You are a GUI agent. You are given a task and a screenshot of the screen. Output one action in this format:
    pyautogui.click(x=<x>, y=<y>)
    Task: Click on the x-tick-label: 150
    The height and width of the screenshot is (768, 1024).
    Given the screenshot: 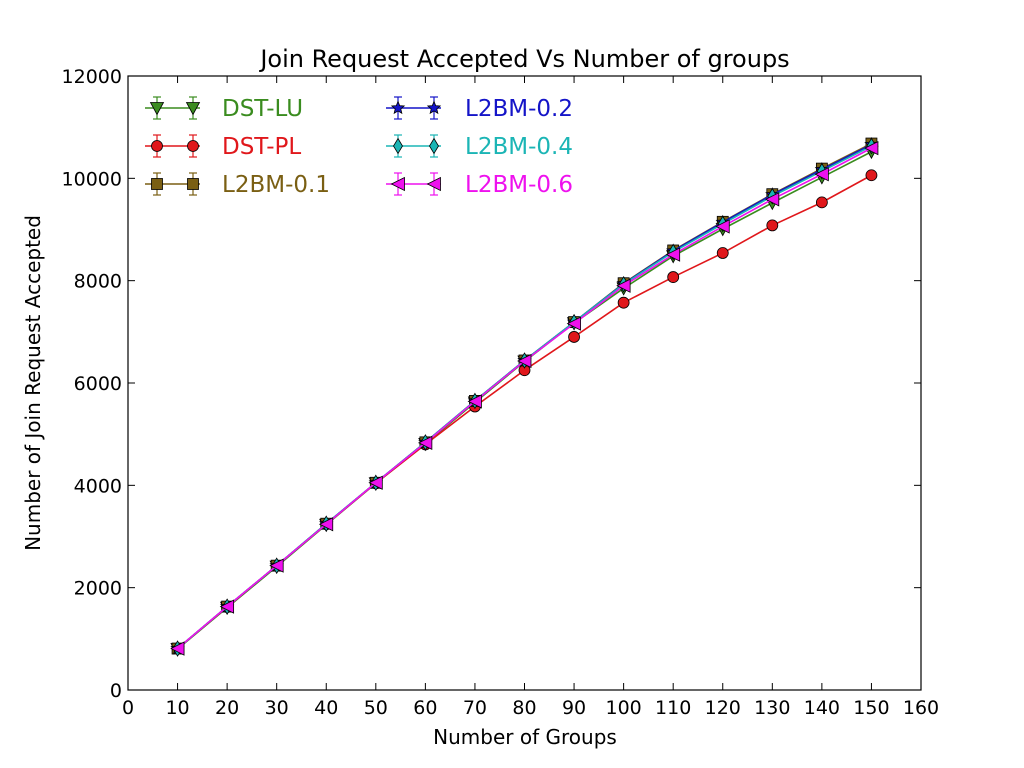 What is the action you would take?
    pyautogui.click(x=871, y=708)
    